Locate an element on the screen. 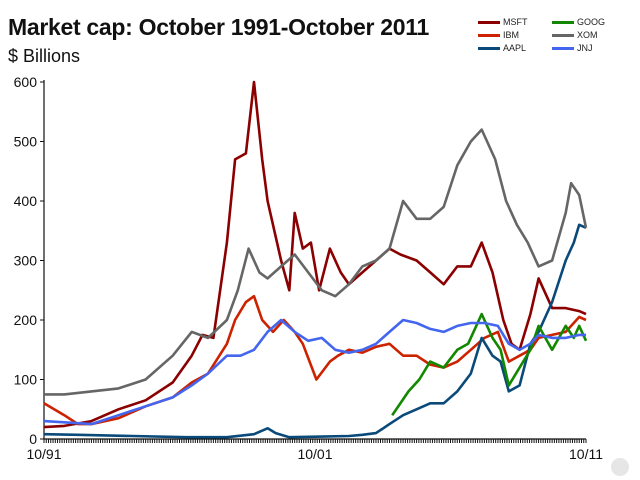  y-tick-label: 400 is located at coordinates (26, 201).